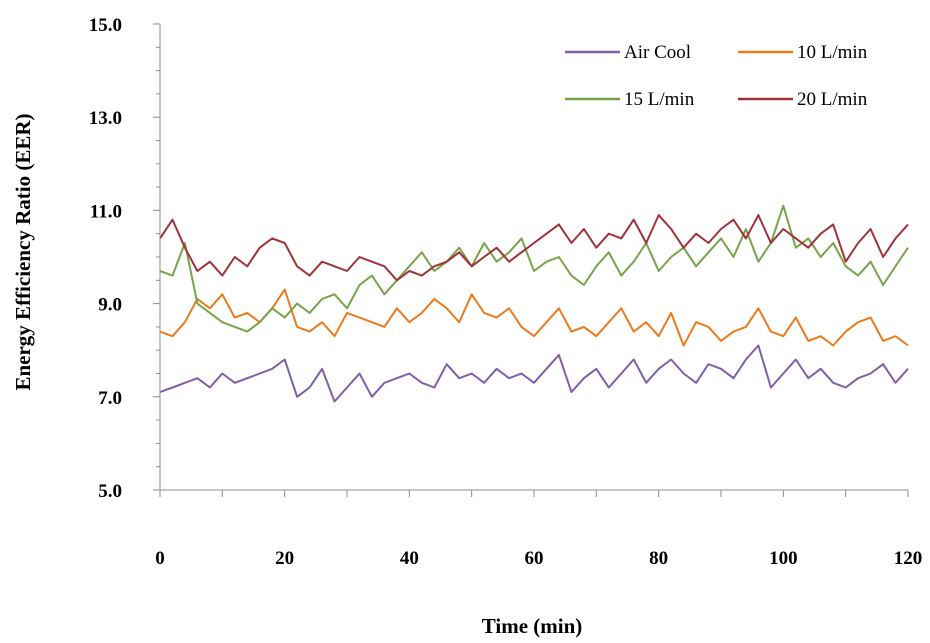  Describe the element at coordinates (284, 558) in the screenshot. I see `x-tick-label: 20` at that location.